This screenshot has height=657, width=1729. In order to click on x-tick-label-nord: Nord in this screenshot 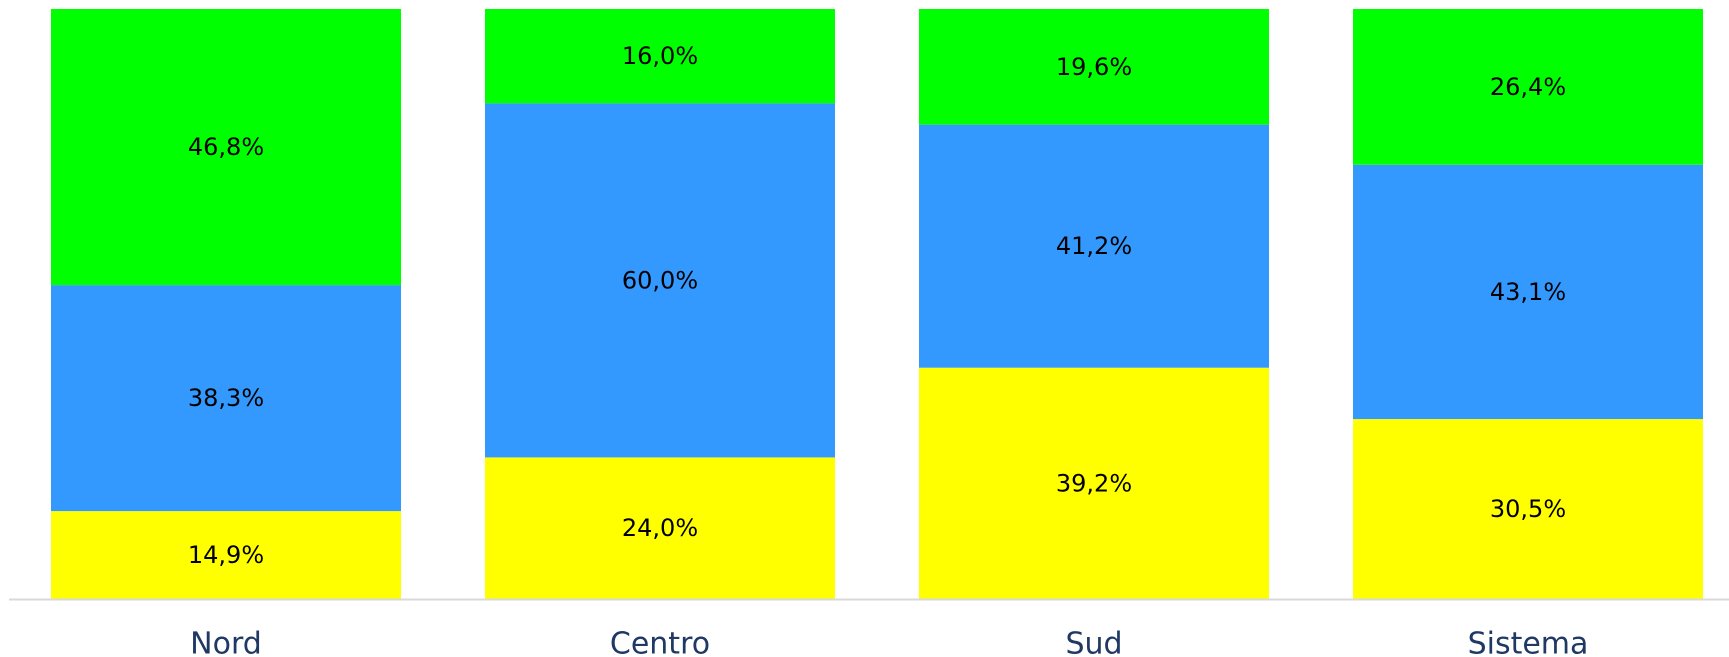, I will do `click(226, 642)`.